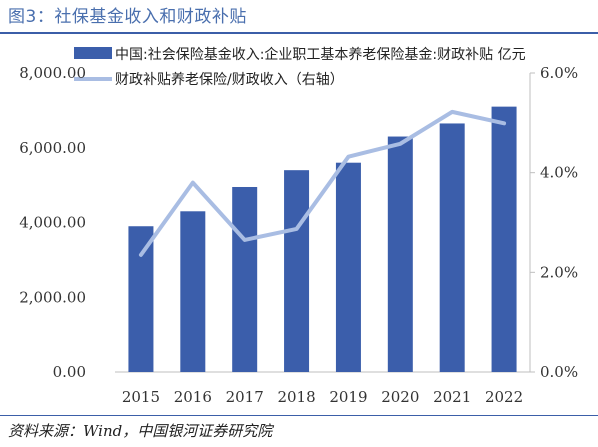  What do you see at coordinates (193, 397) in the screenshot?
I see `x-tick-label: 2016` at bounding box center [193, 397].